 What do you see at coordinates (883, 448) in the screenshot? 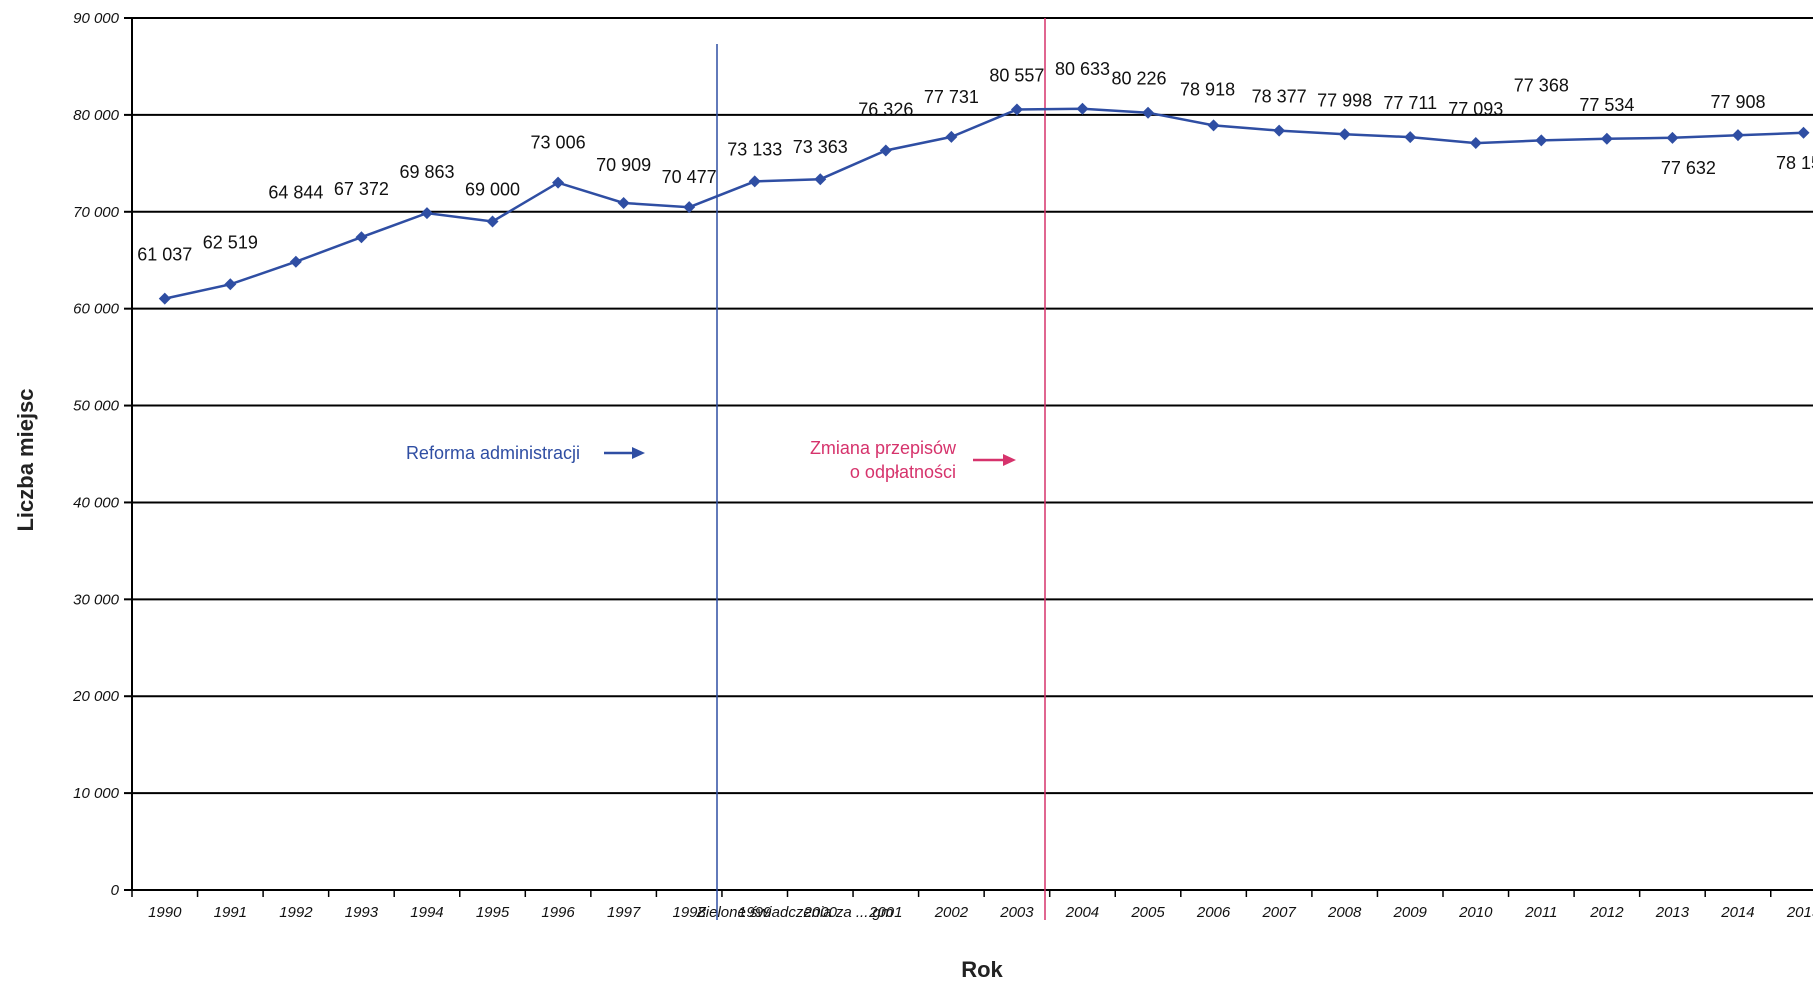
I see `annotation-text-fees-line1: Zmiana przepisów` at bounding box center [883, 448].